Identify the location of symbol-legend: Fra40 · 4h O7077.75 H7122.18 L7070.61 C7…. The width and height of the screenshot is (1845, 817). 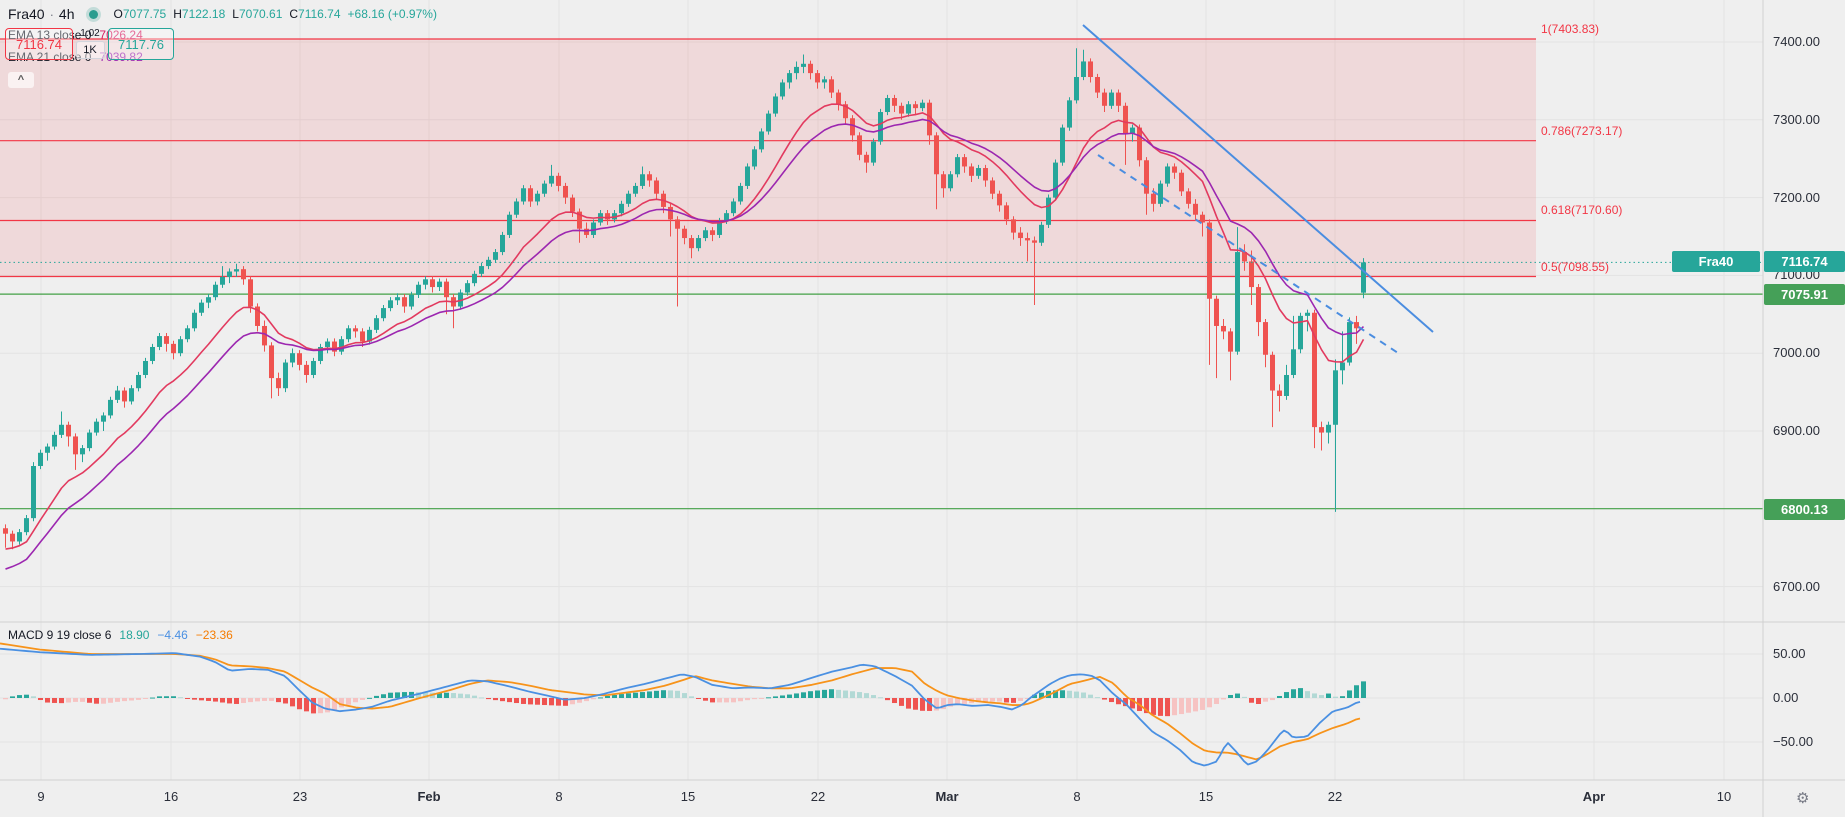
(221, 46).